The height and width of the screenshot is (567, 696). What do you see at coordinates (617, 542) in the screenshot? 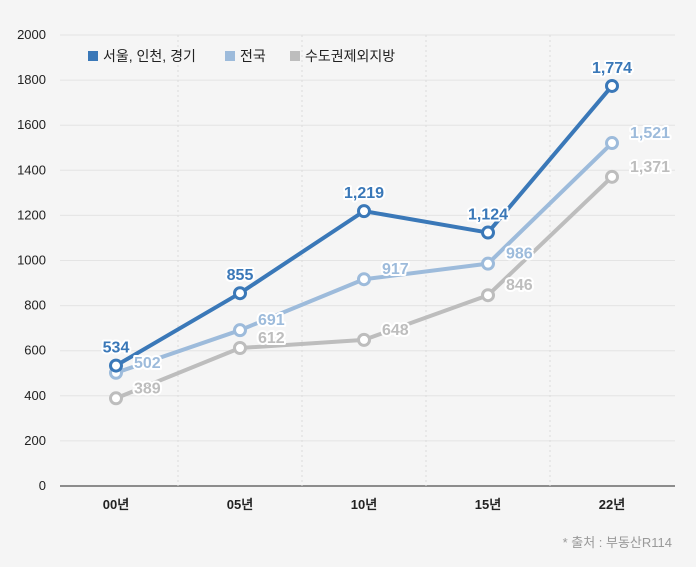
I see `source-note: * 출처 : 부동산R114` at bounding box center [617, 542].